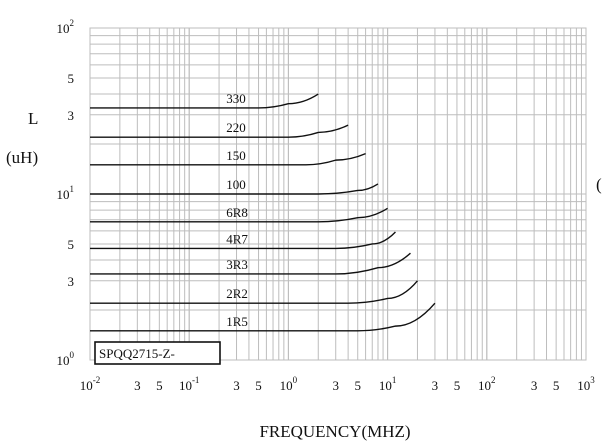 The image size is (605, 446). What do you see at coordinates (254, 292) in the screenshot?
I see `series-line-2R2` at bounding box center [254, 292].